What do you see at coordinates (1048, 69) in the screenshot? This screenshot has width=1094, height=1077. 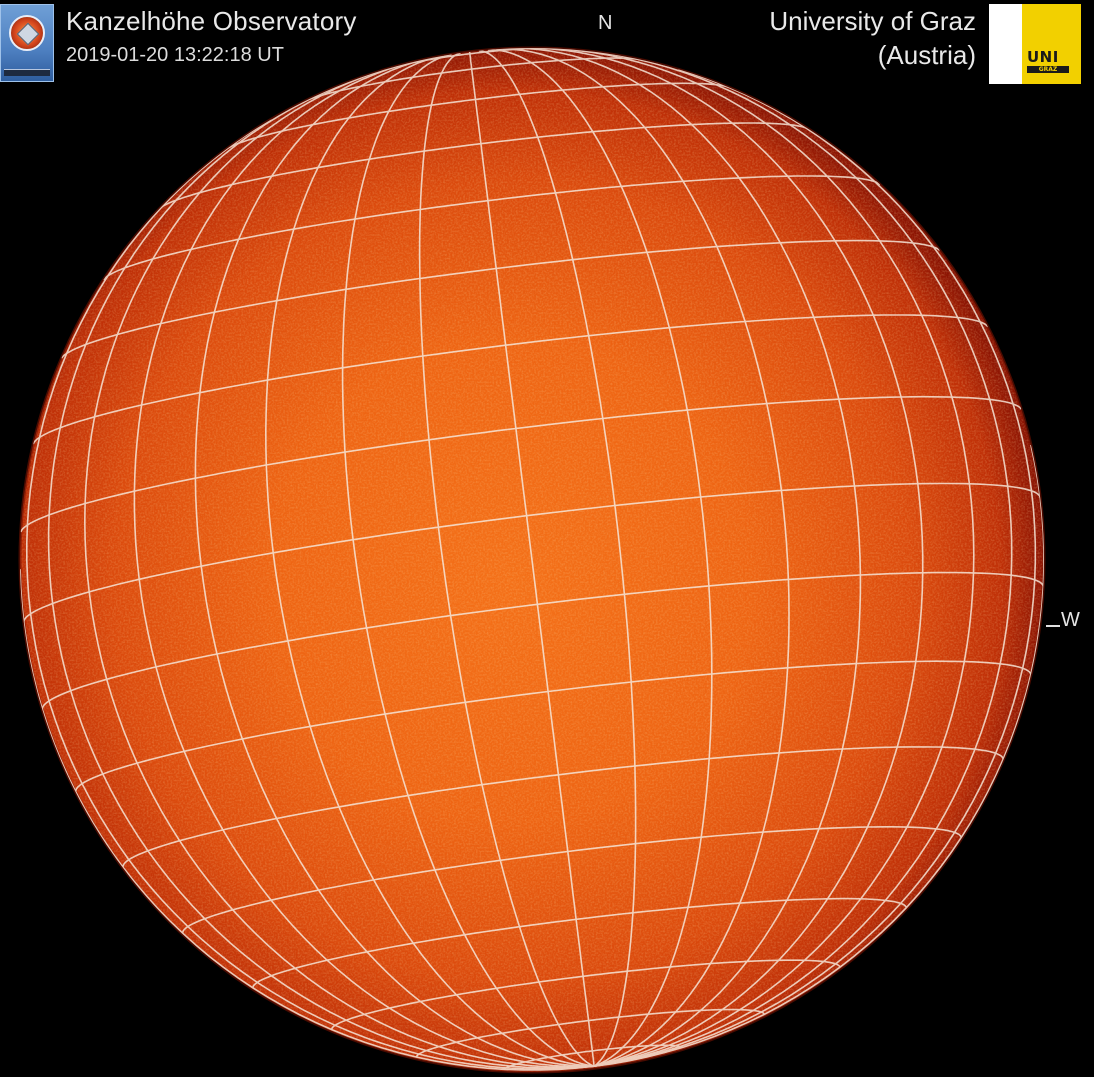 I see `uni-logo-subtext: GRAZ` at bounding box center [1048, 69].